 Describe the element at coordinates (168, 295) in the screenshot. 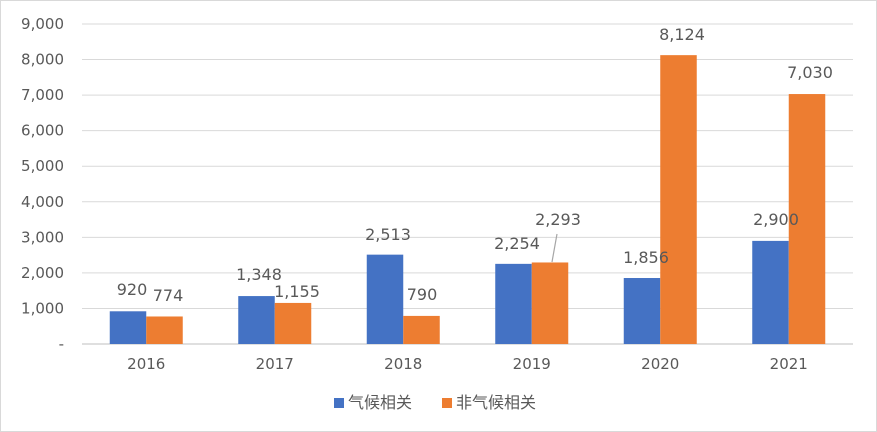

I see `data-label: 774` at that location.